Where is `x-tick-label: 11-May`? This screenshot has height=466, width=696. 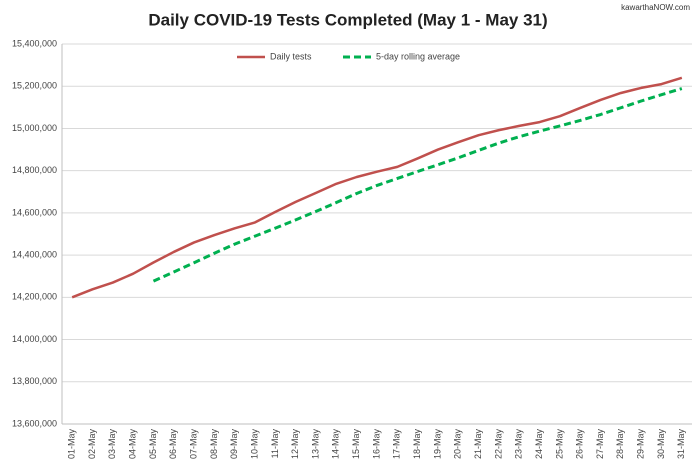
x-tick-label: 11-May is located at coordinates (275, 444).